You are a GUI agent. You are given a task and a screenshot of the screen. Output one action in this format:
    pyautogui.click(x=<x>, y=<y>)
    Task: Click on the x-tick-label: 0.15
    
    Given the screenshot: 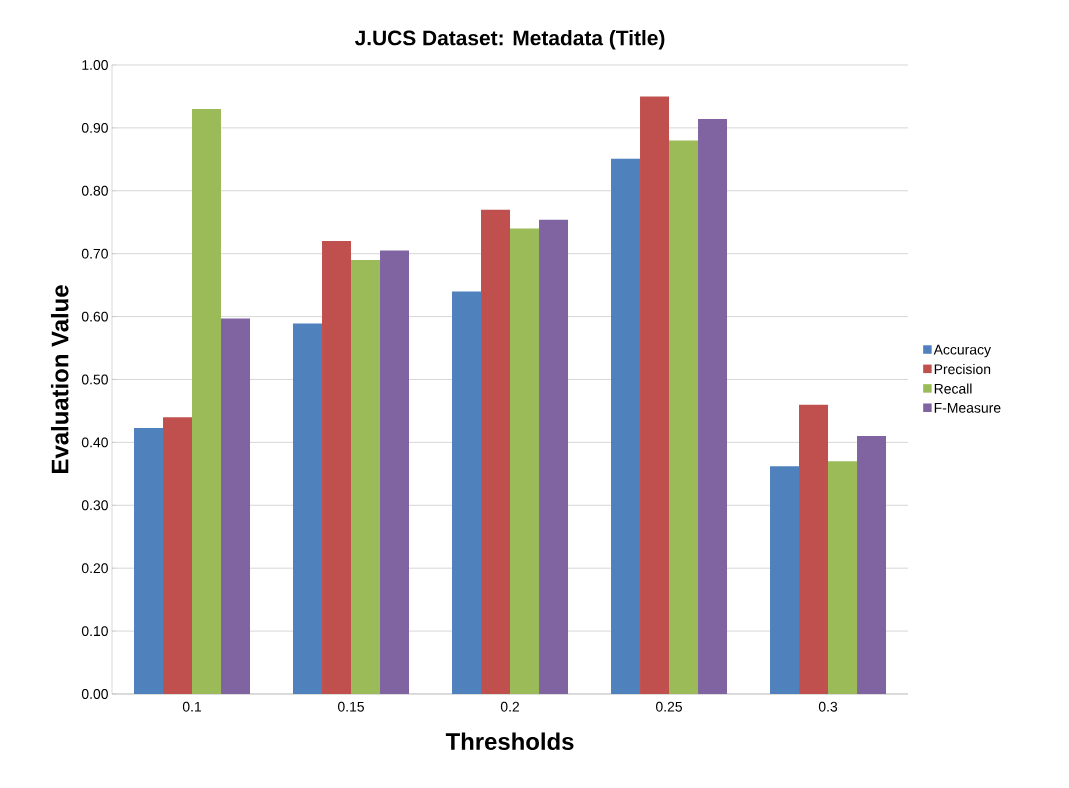 What is the action you would take?
    pyautogui.click(x=350, y=706)
    